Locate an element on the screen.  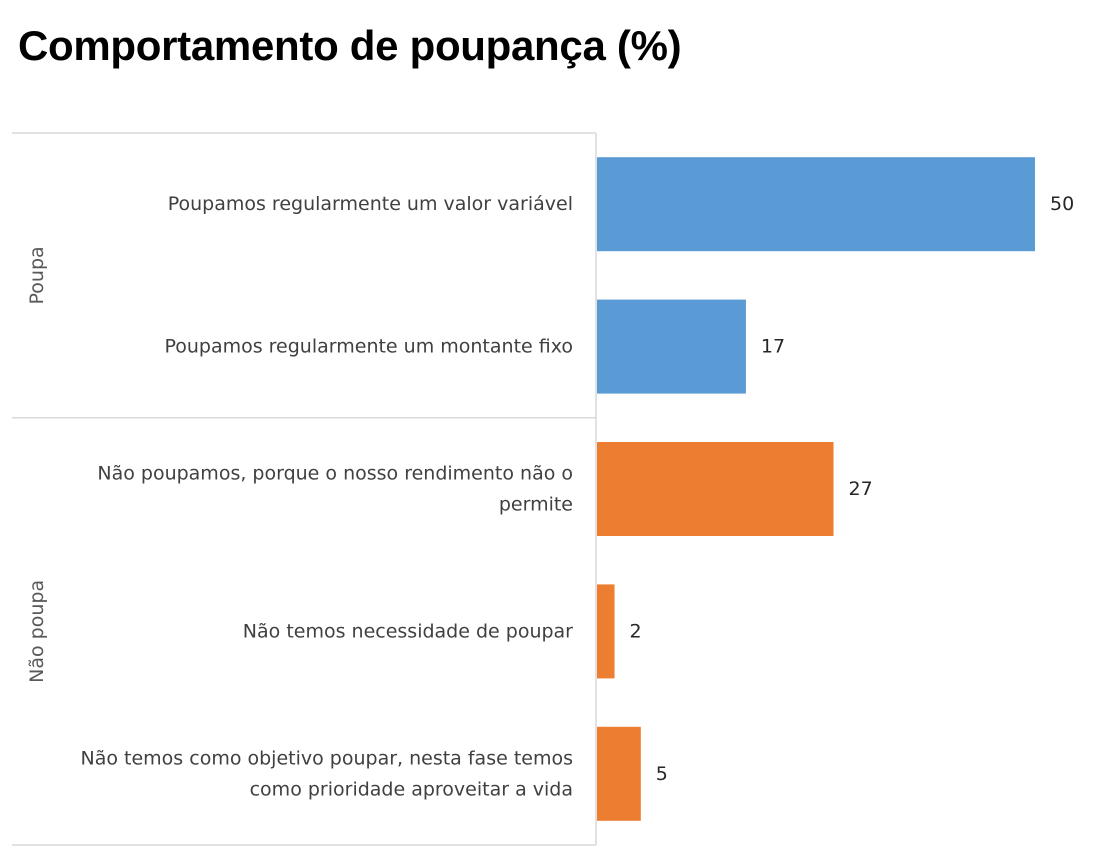
group-label-1: Não poupa is located at coordinates (37, 631).